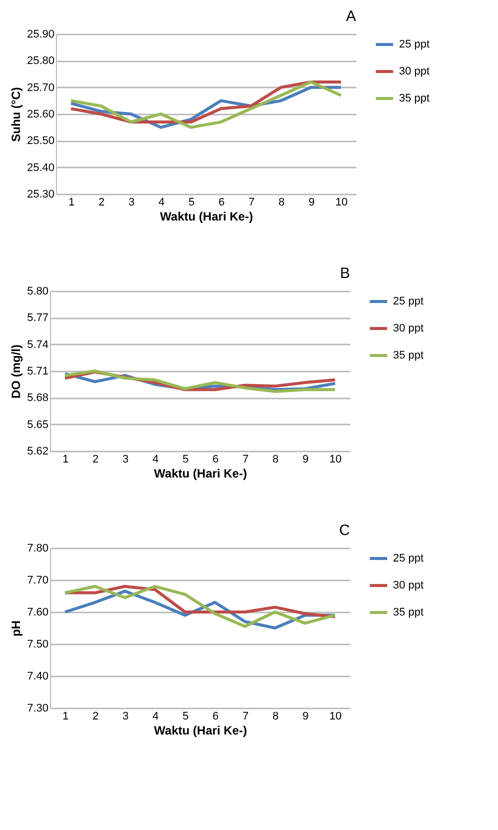  What do you see at coordinates (37, 612) in the screenshot?
I see `y-tick-label: 7.60` at bounding box center [37, 612].